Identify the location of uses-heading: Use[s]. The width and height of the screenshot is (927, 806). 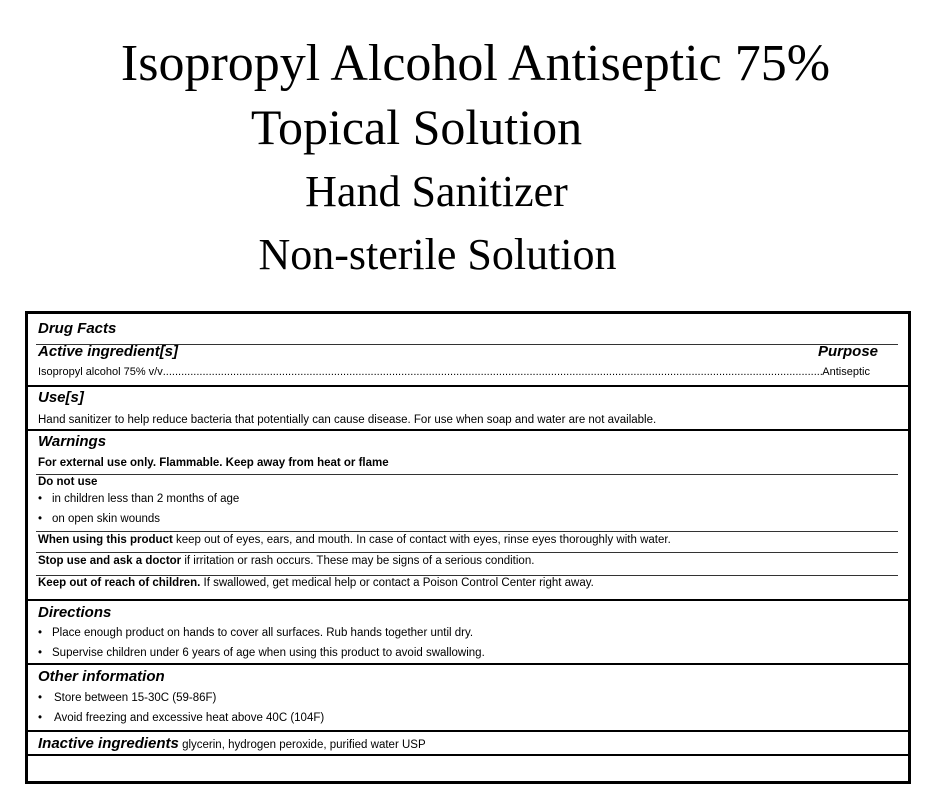
(61, 397).